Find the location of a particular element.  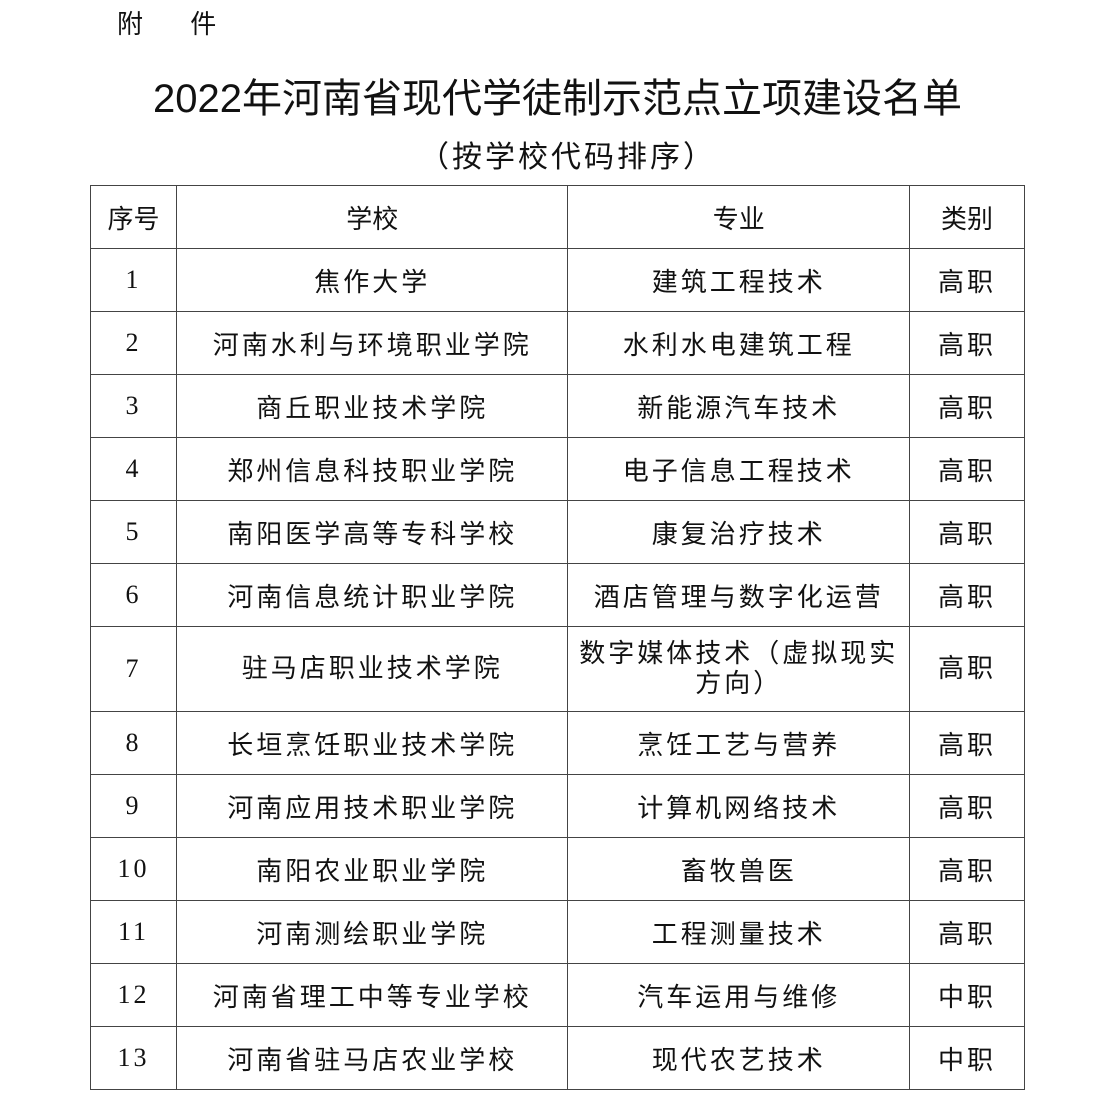

table-row: 6 河南信息统计职业学院 酒店管理与数字化运营 高职 is located at coordinates (557, 595).